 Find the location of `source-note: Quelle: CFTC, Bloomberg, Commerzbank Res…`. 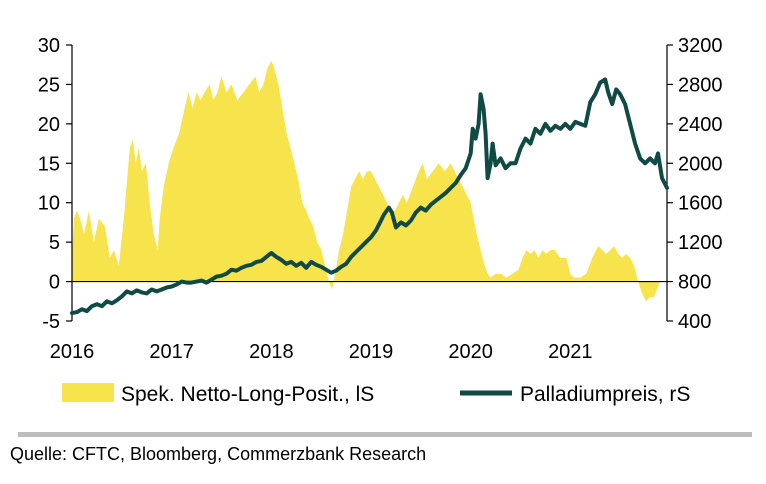

source-note: Quelle: CFTC, Bloomberg, Commerzbank Res… is located at coordinates (218, 454).